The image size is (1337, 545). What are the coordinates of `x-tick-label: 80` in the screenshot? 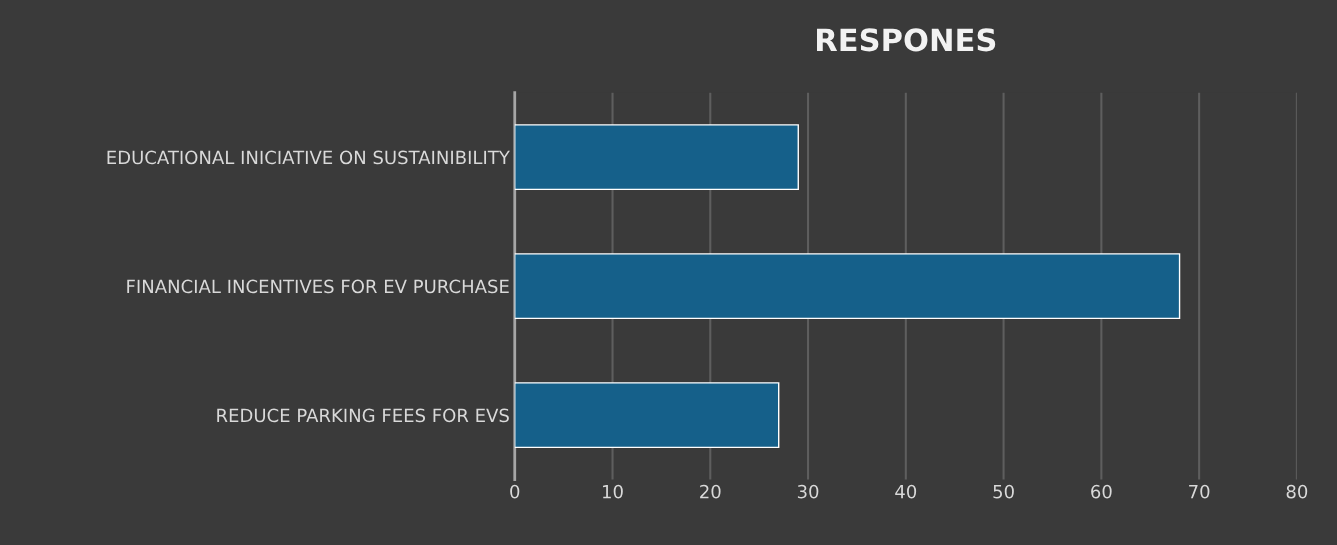 It's located at (1297, 491).